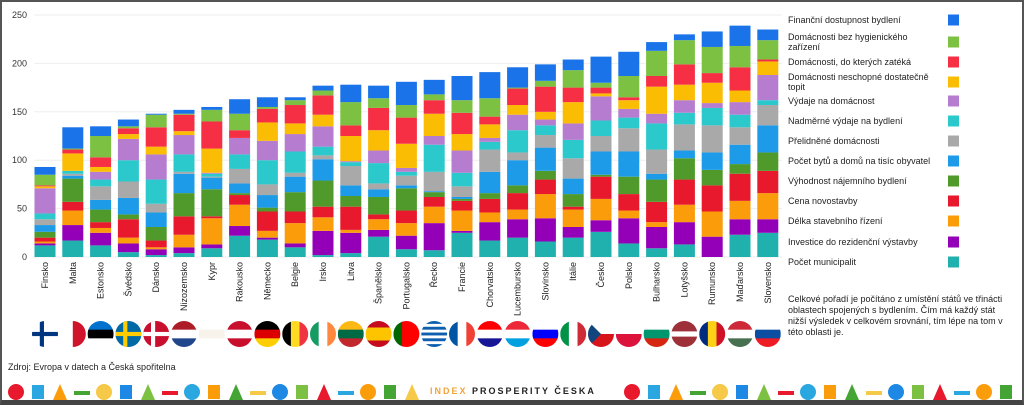  Describe the element at coordinates (835, 221) in the screenshot. I see `legend-label: Délka stavebního řízení` at that location.